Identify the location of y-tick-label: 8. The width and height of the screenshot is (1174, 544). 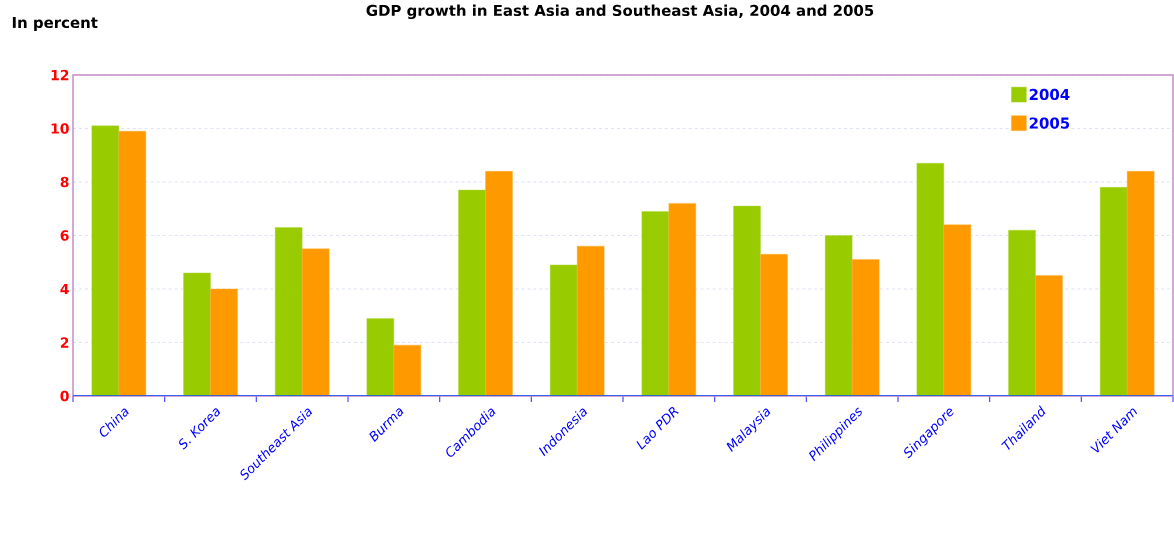
(64, 182).